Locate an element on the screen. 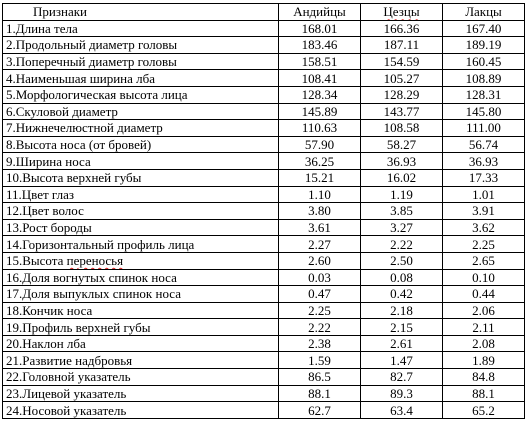 The image size is (532, 431). value-tseztsy-cell: 89.3 is located at coordinates (401, 393).